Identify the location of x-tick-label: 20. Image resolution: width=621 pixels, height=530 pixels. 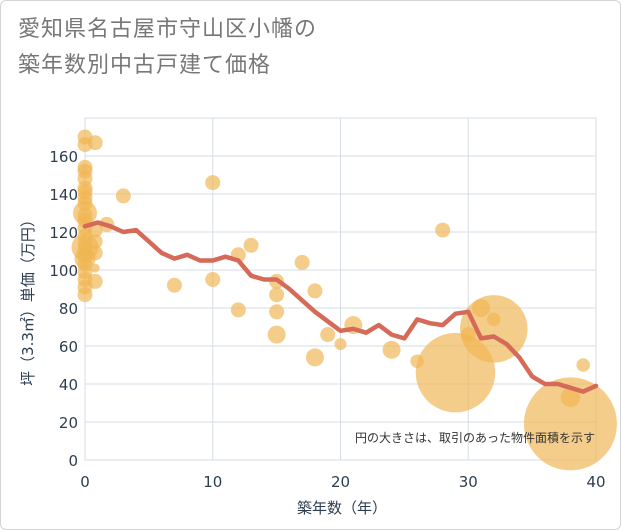
(340, 482).